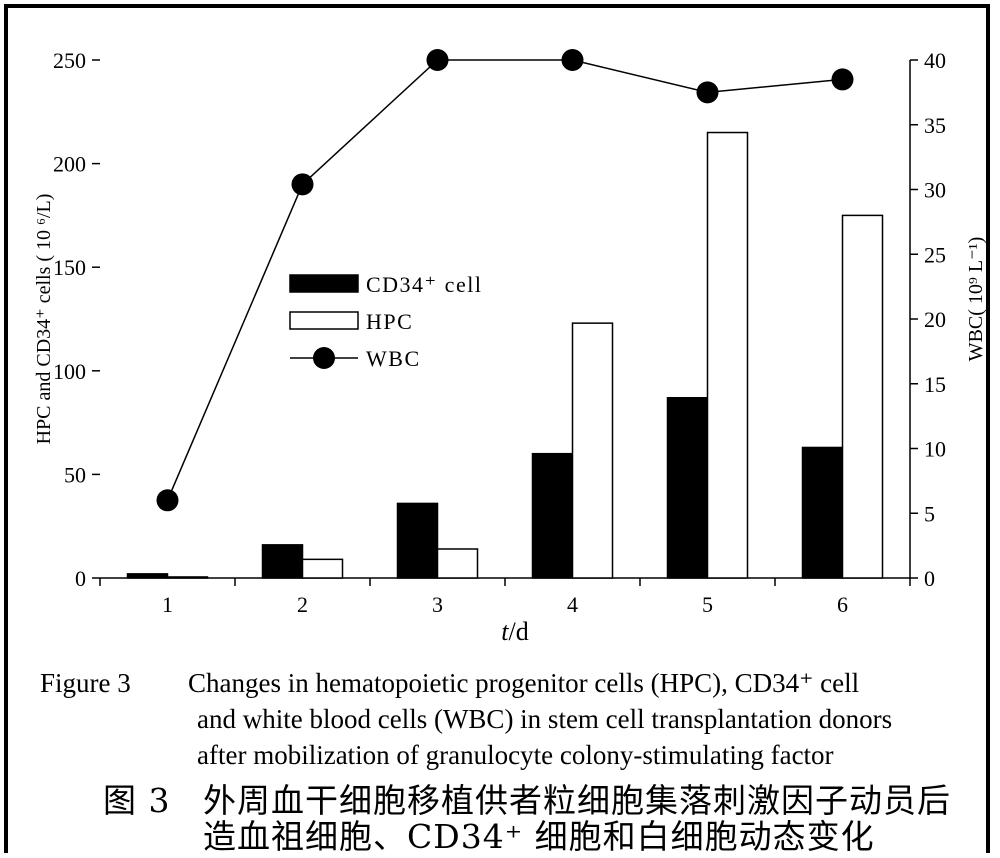 Image resolution: width=1000 pixels, height=858 pixels. I want to click on x-tick-label: 3, so click(437, 604).